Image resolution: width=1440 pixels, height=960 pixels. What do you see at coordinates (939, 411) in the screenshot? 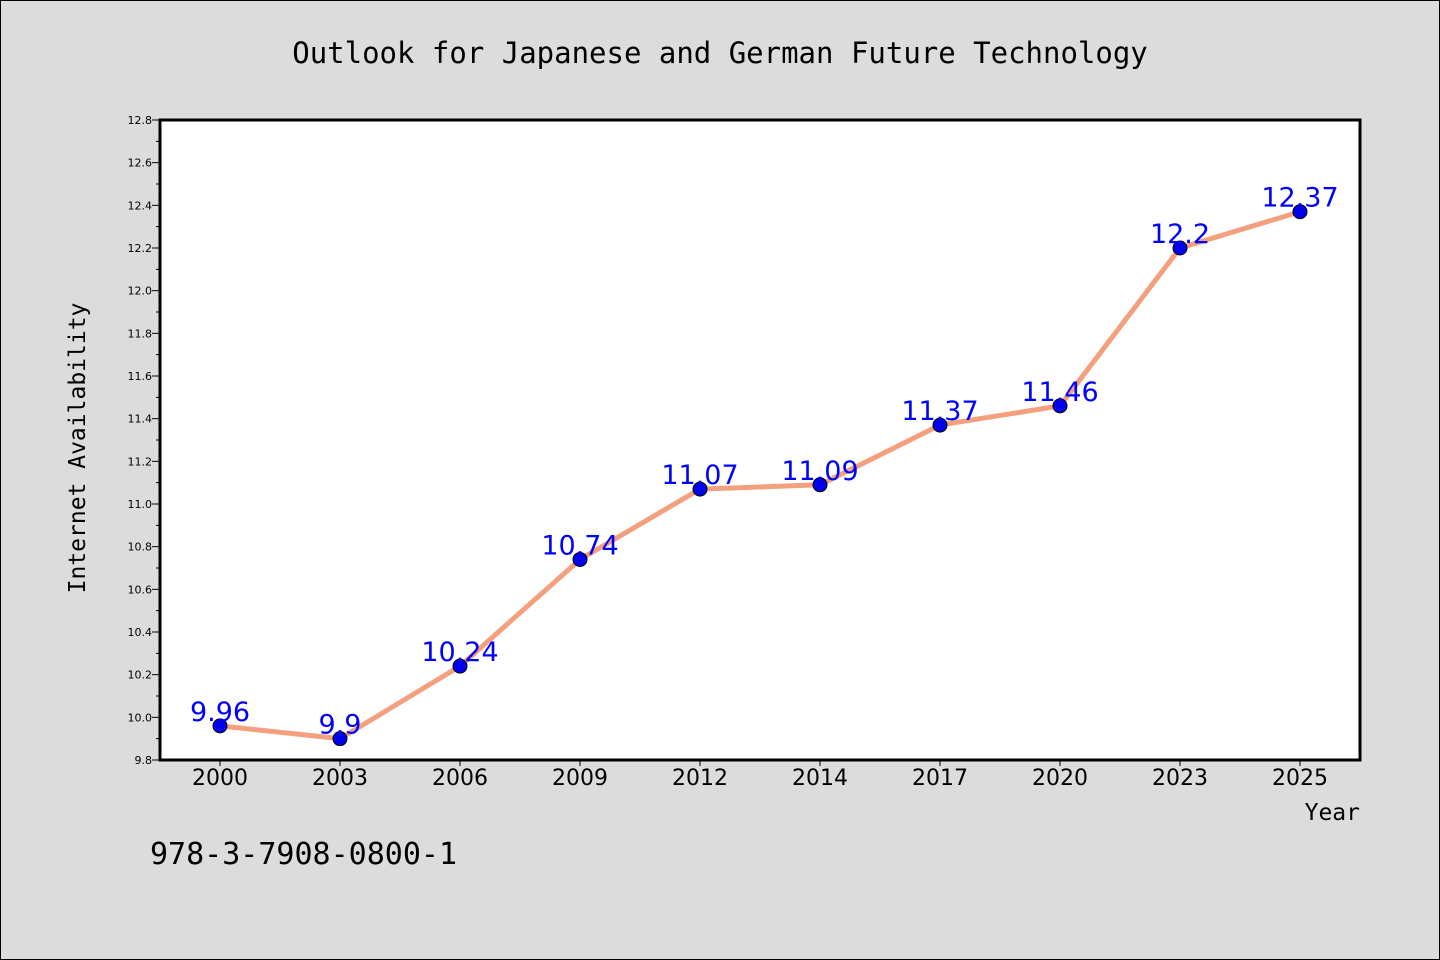
I see `data-label: 11.37` at bounding box center [939, 411].